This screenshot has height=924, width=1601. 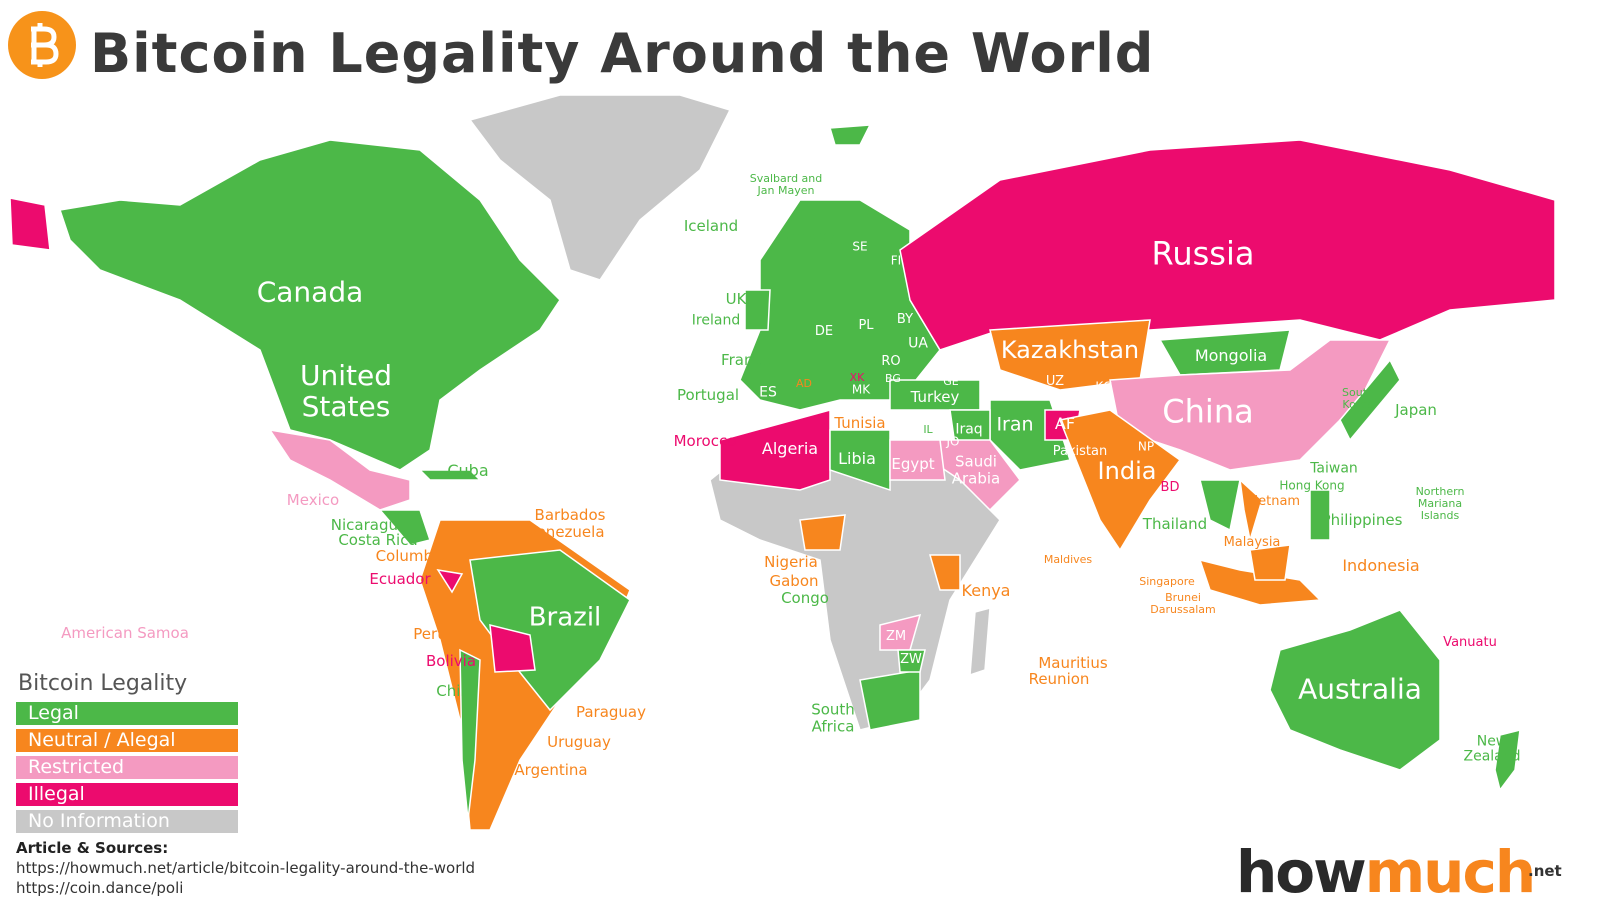 I want to click on country-label: Iceland, so click(x=711, y=225).